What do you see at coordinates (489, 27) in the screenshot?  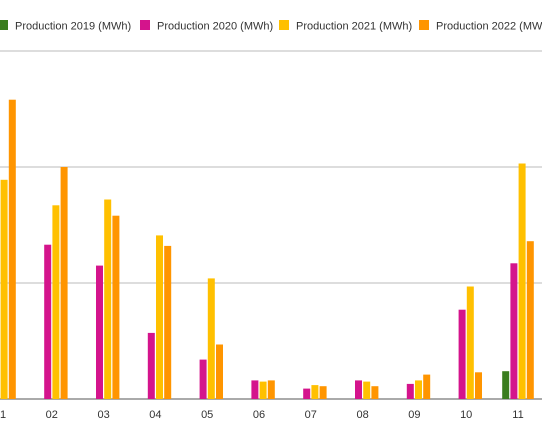 I see `legend-label: Production 2022 (MWh)` at bounding box center [489, 27].